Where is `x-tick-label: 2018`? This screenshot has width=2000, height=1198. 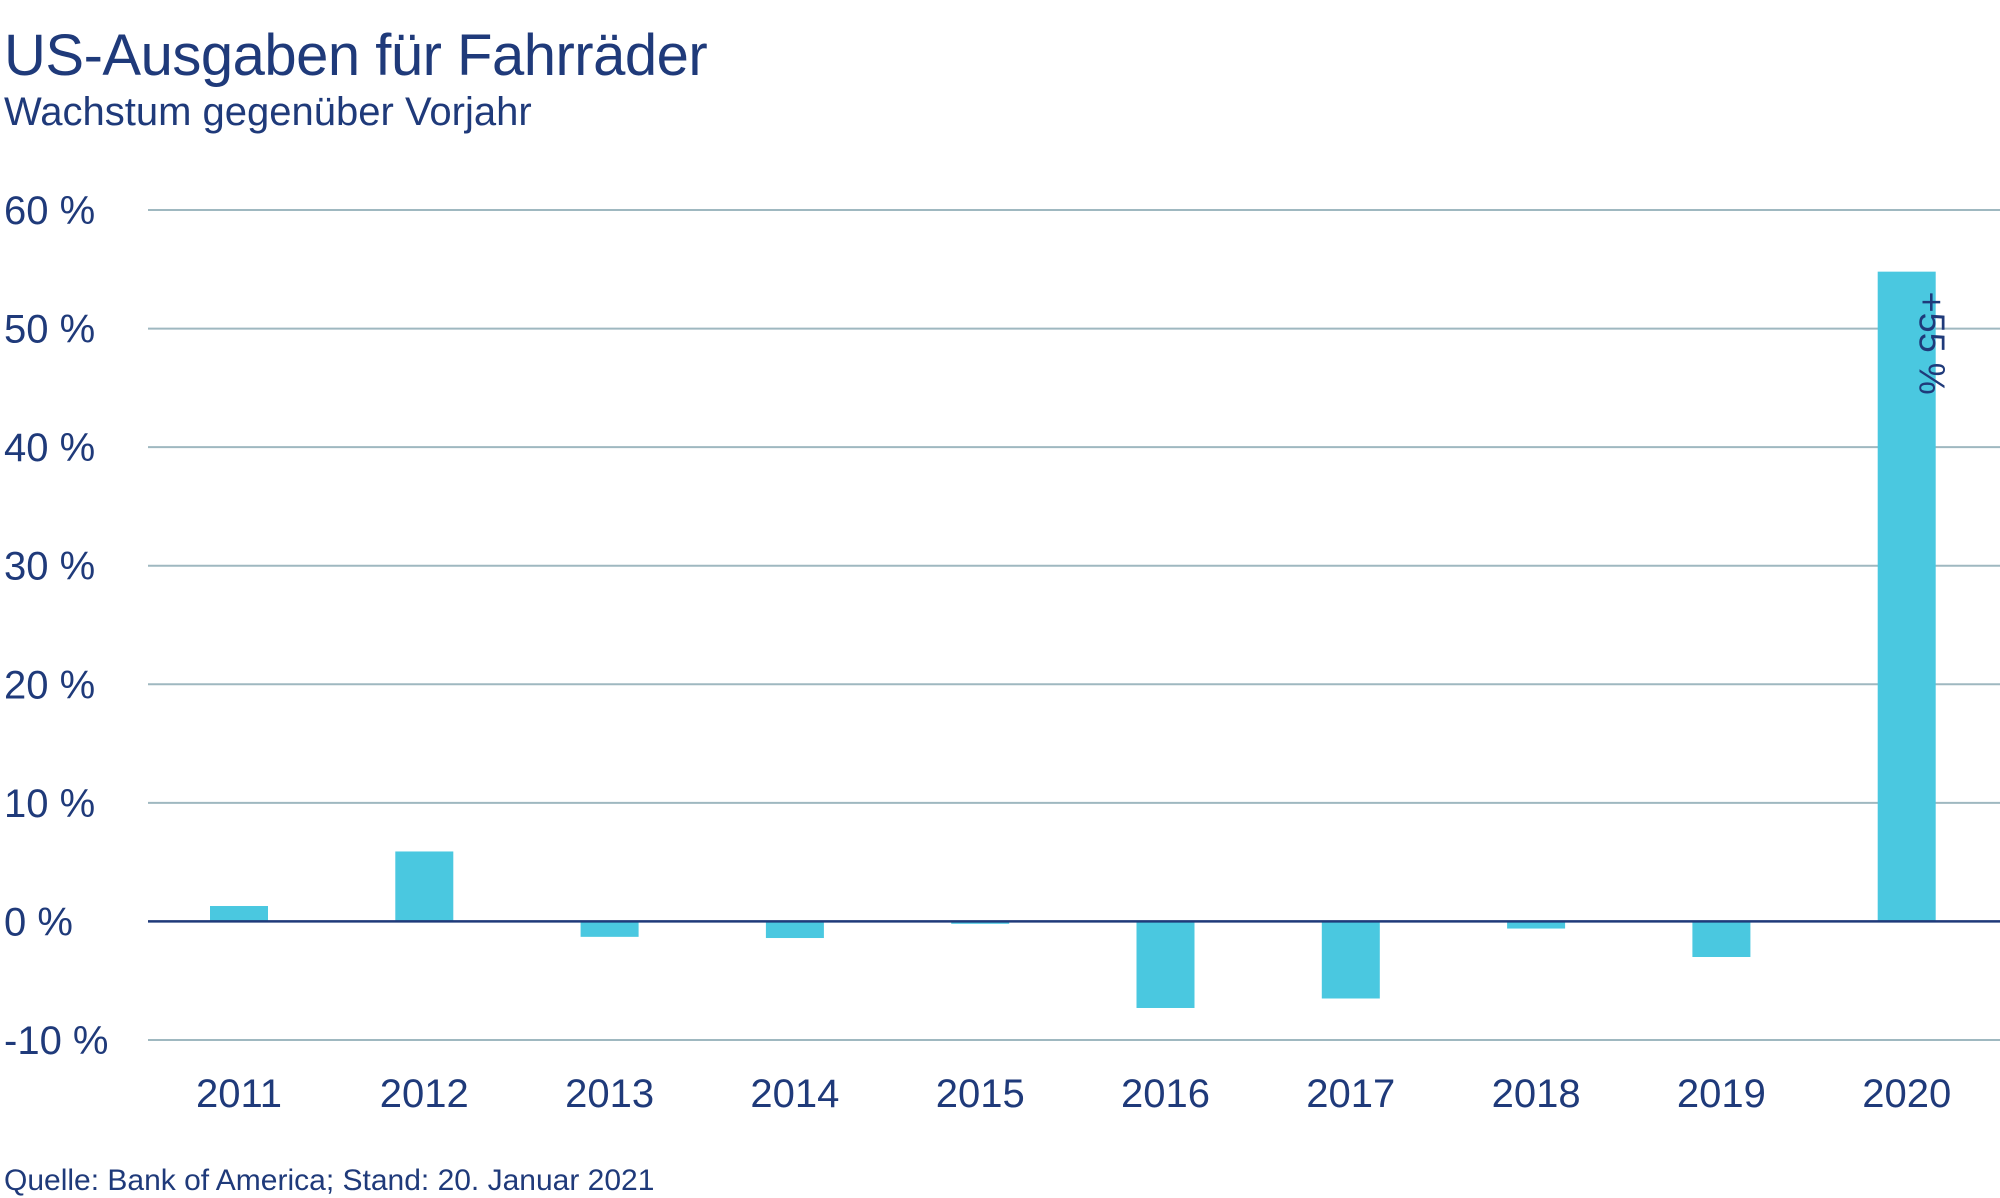 x-tick-label: 2018 is located at coordinates (1536, 1094).